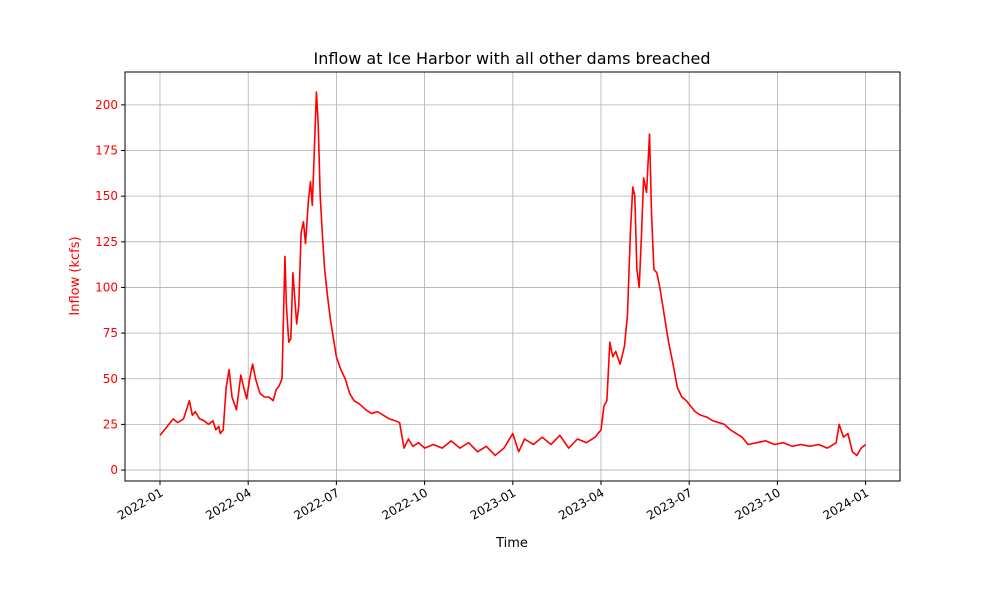 The image size is (1000, 604). What do you see at coordinates (106, 196) in the screenshot?
I see `y-tick-label: 150` at bounding box center [106, 196].